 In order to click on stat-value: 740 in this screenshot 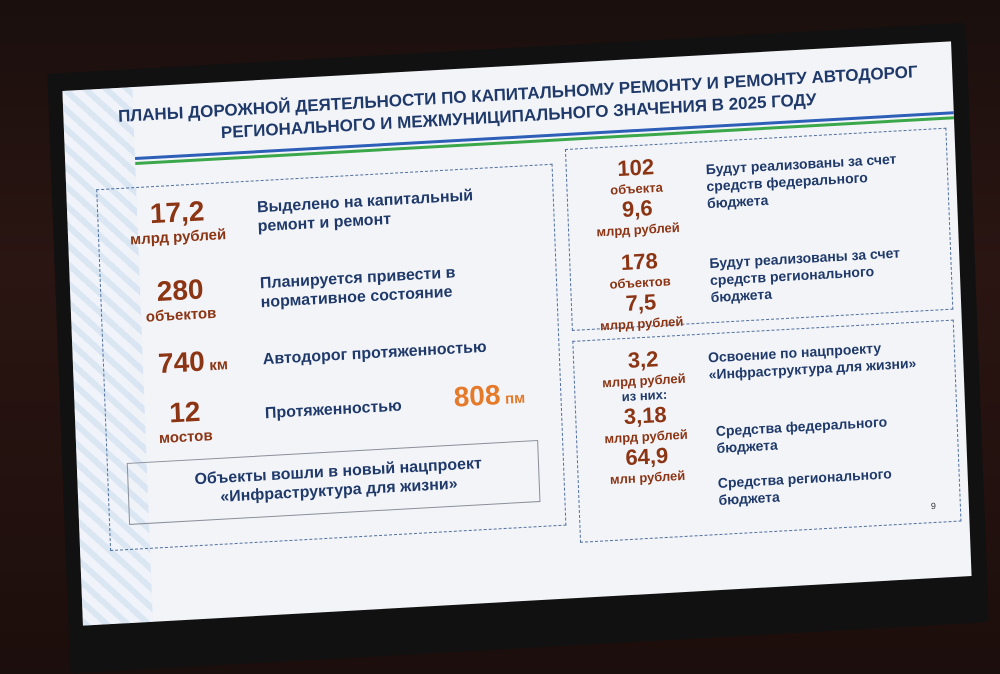, I will do `click(181, 362)`.